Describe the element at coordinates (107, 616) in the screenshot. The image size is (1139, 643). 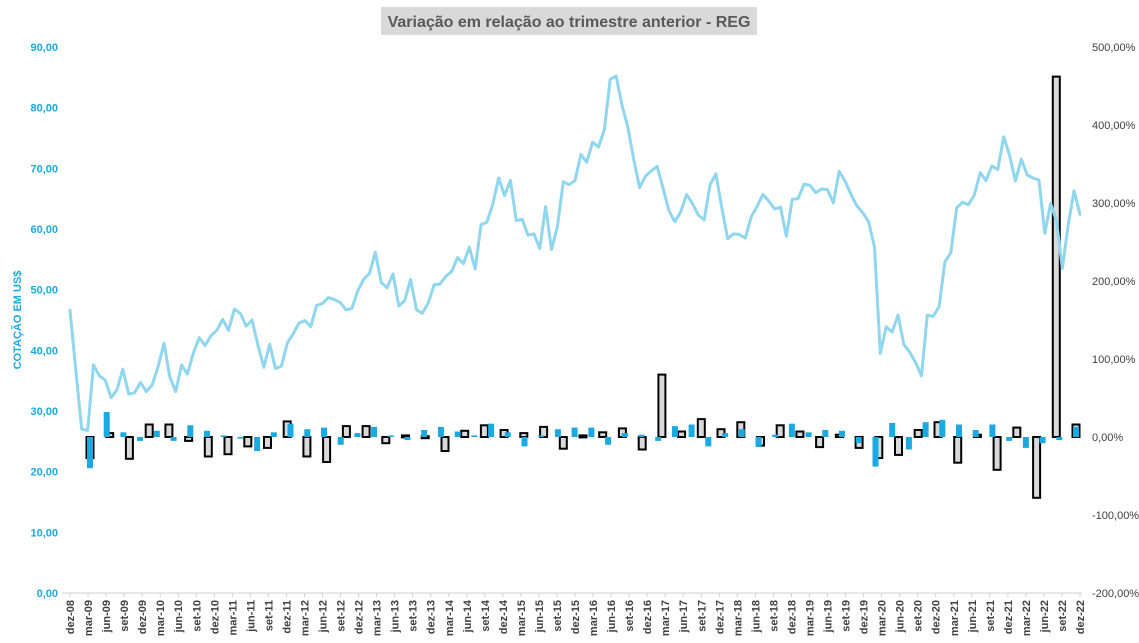
I see `x-tick-label: jun-09` at that location.